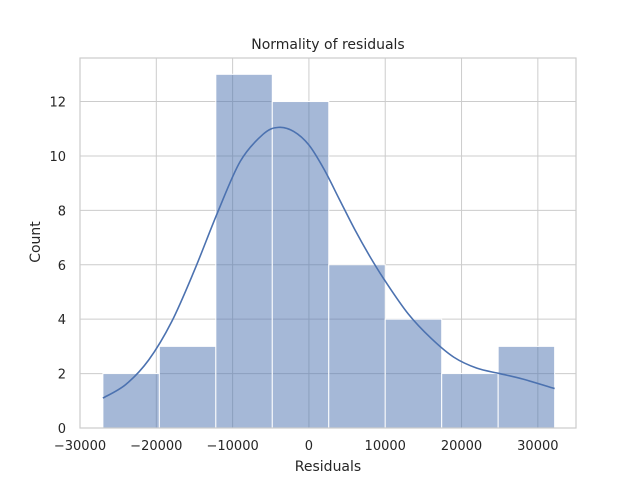  I want to click on y-tick-label: 10, so click(57, 157).